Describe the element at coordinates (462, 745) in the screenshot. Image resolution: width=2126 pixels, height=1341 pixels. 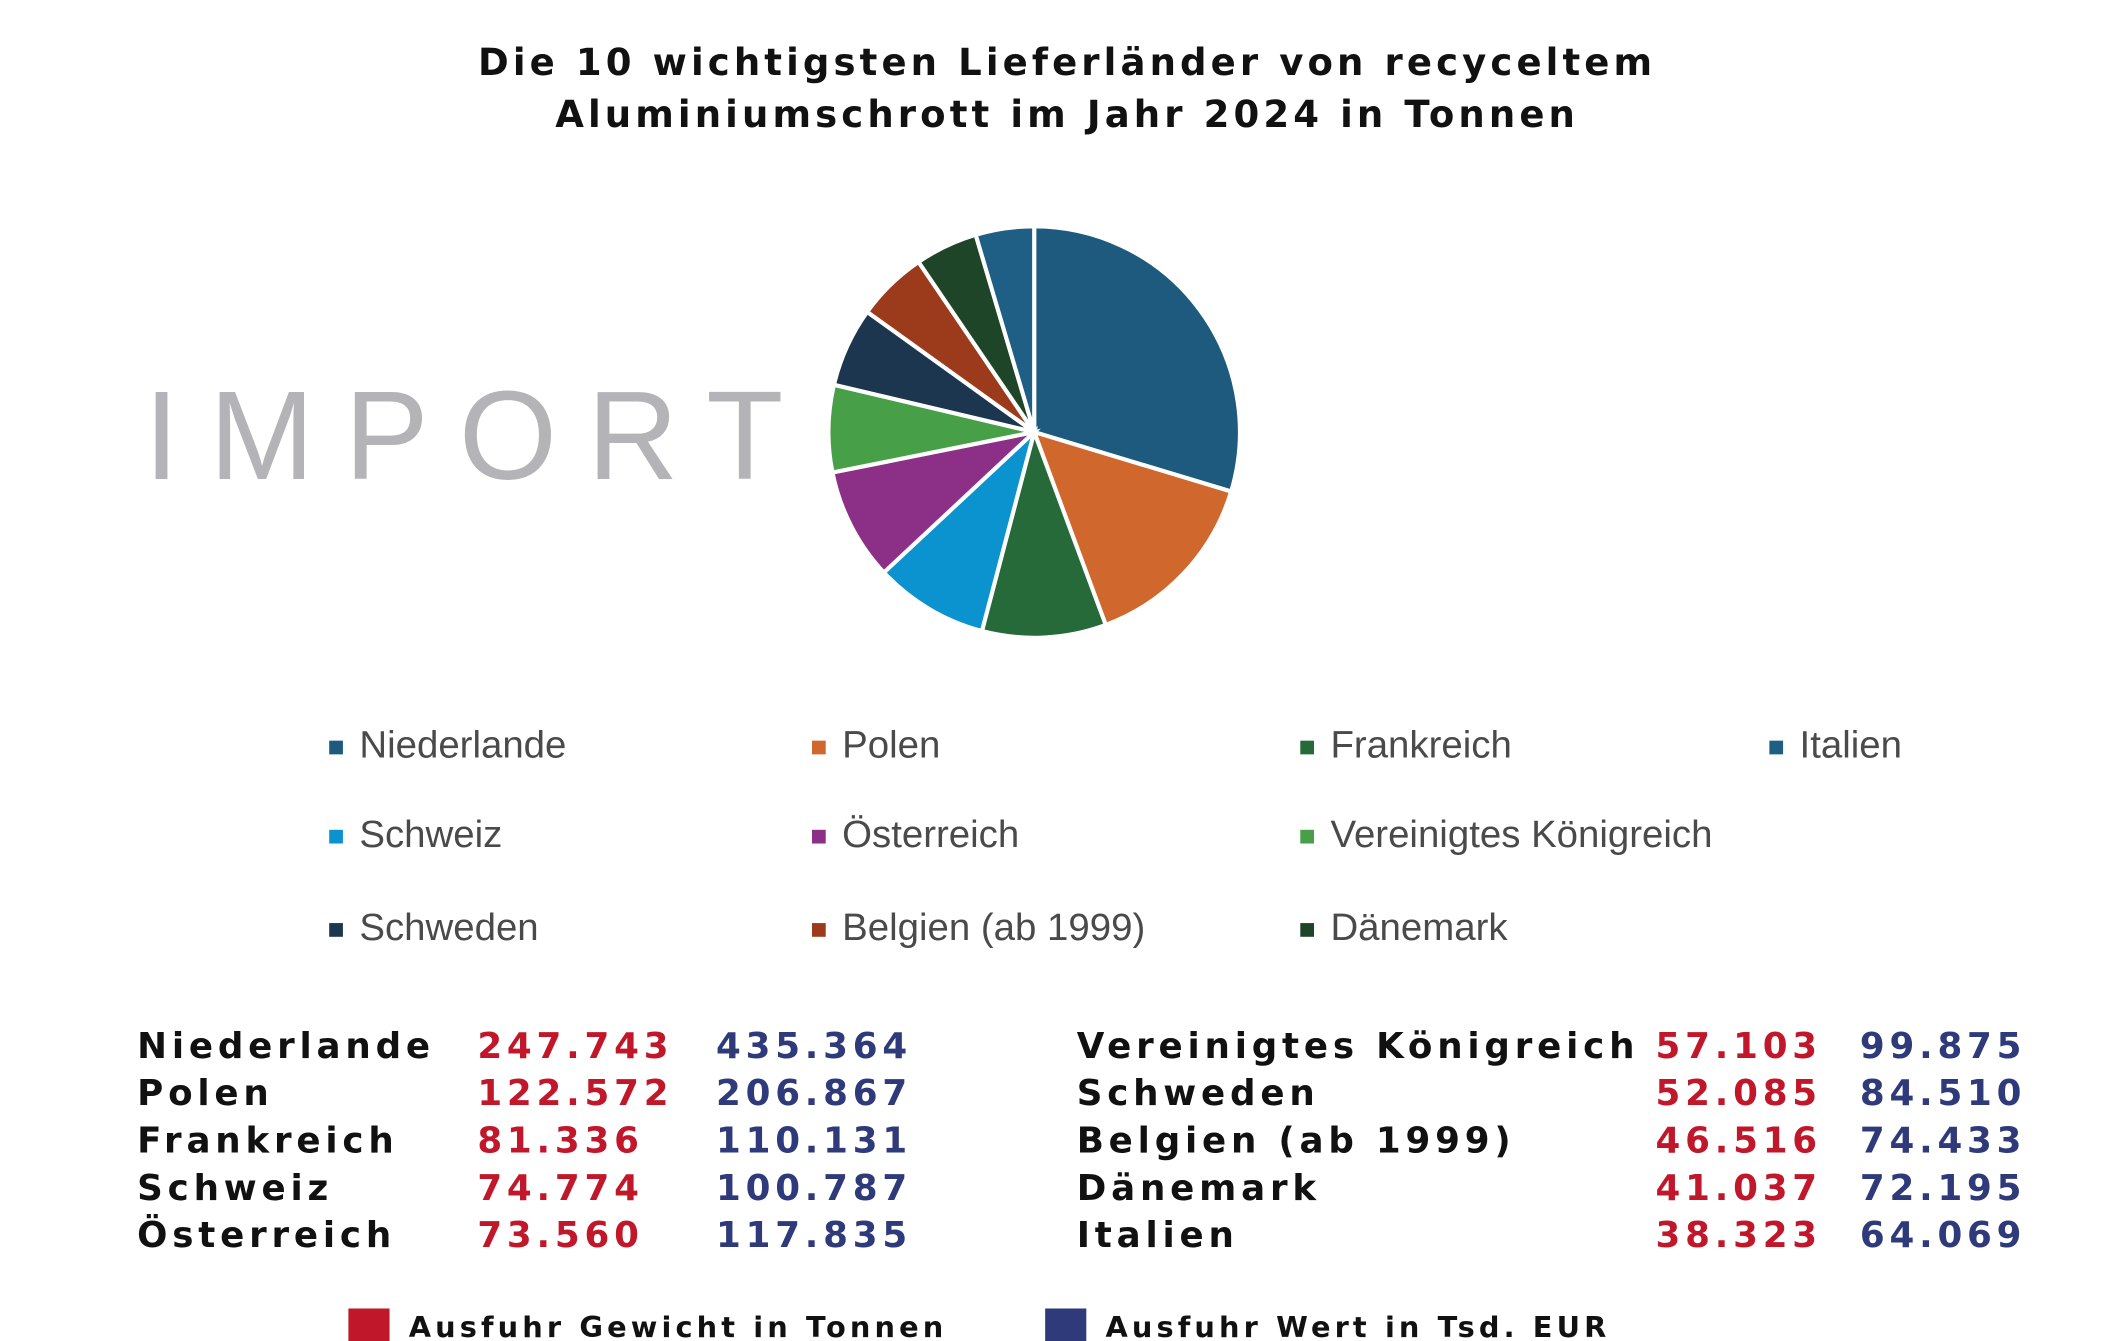
I see `legend-label: Niederlande` at that location.